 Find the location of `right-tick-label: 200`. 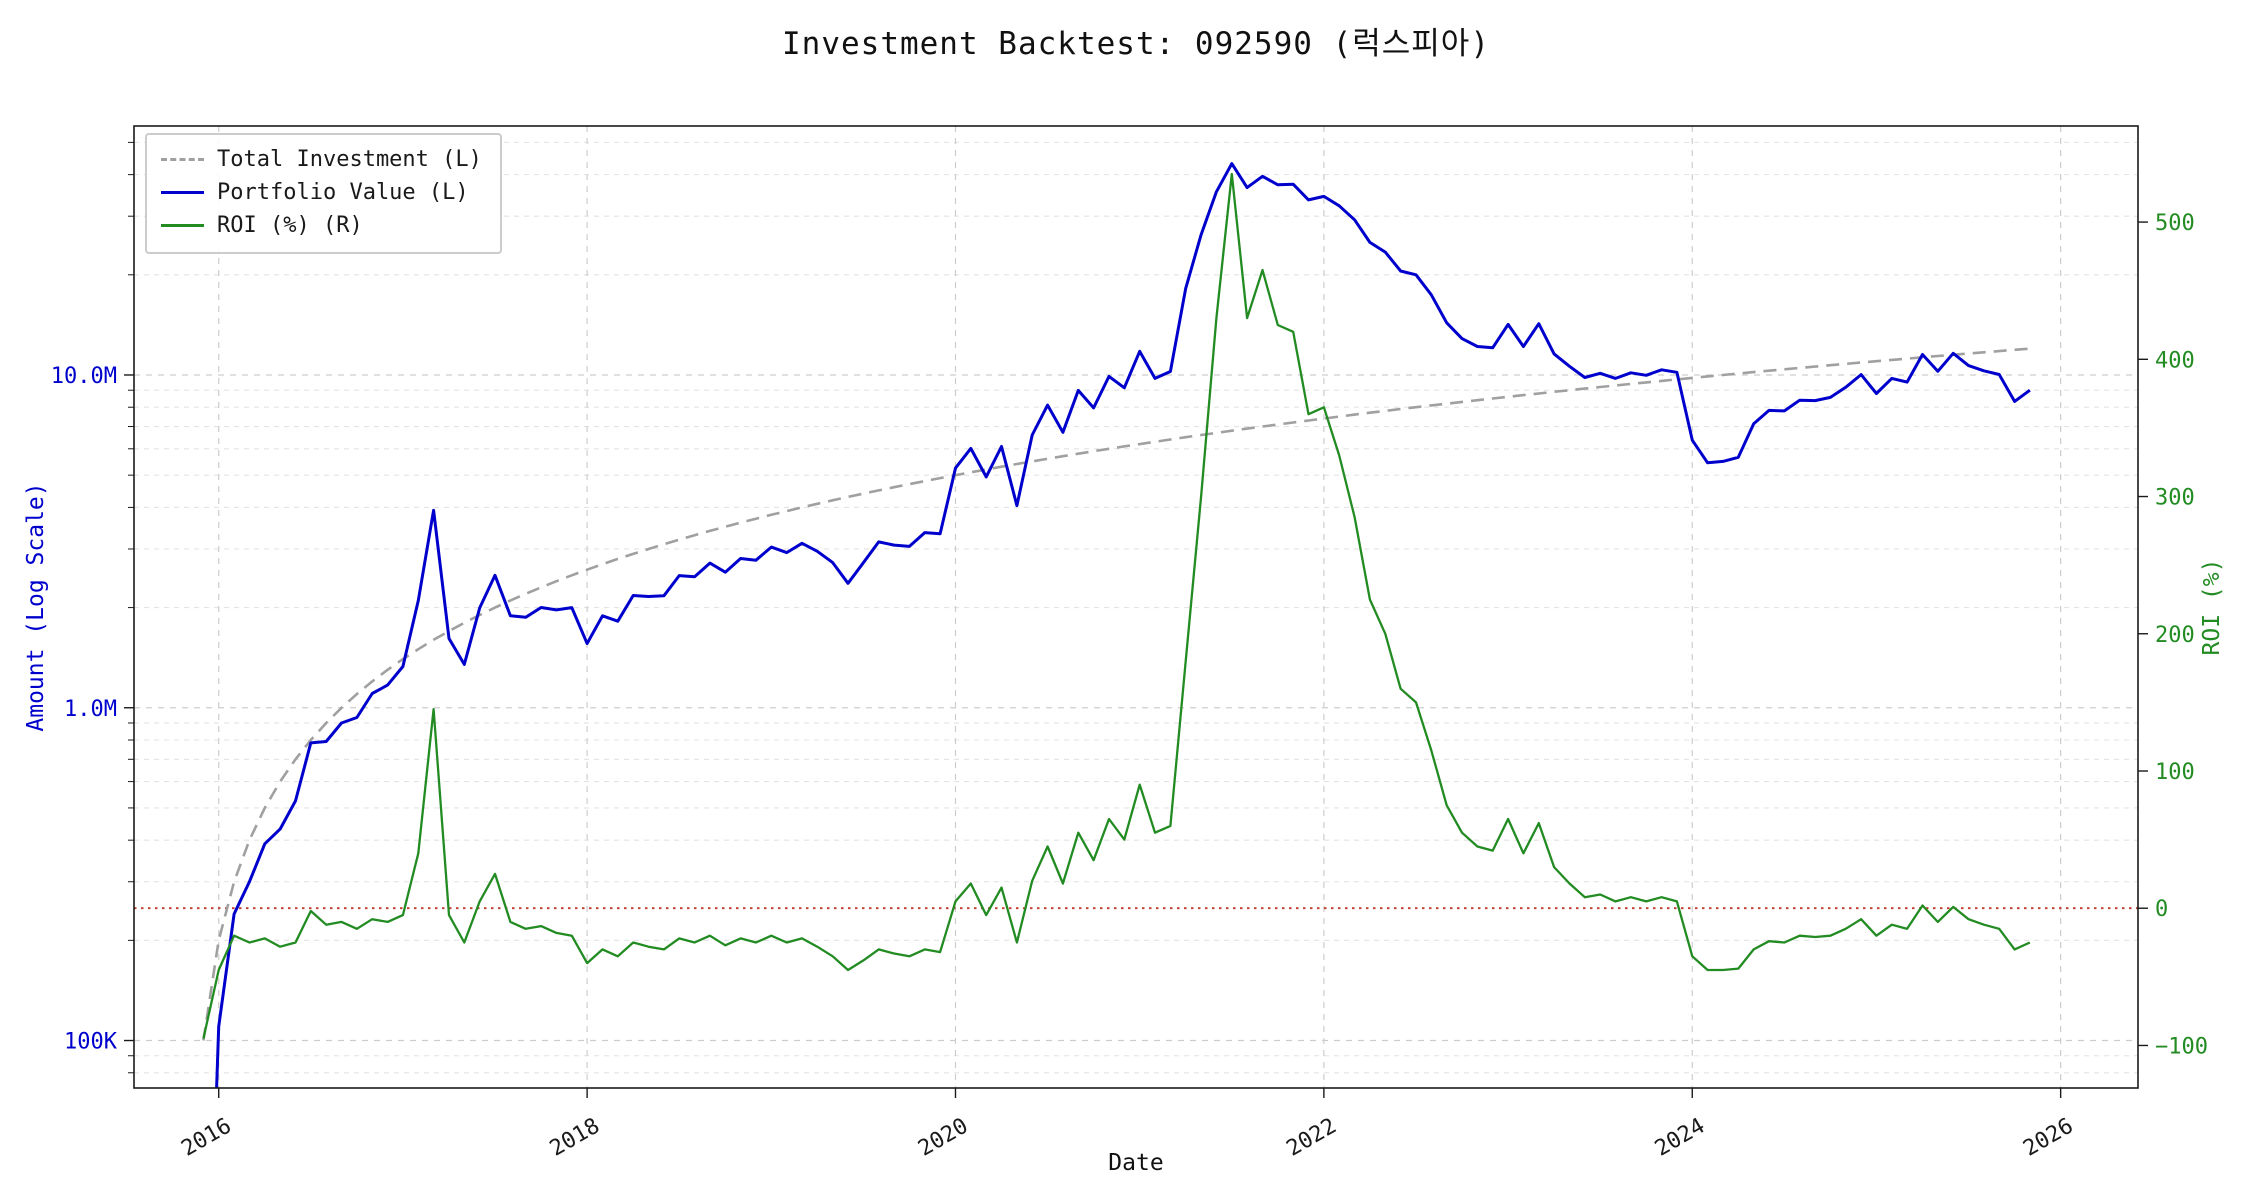

right-tick-label: 200 is located at coordinates (2175, 635).